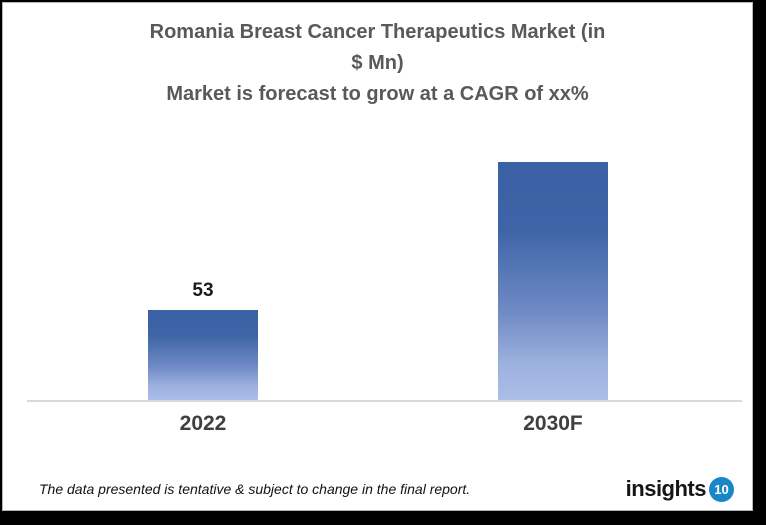 Image resolution: width=766 pixels, height=525 pixels. I want to click on x-axis-line, so click(384, 401).